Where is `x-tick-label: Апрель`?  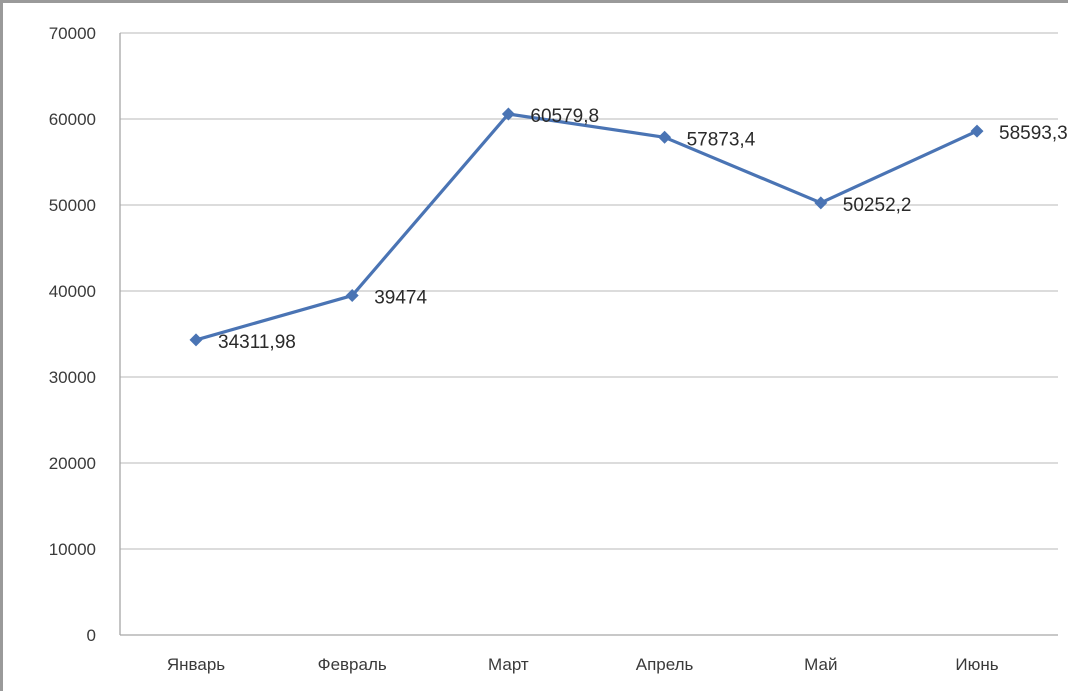
x-tick-label: Апрель is located at coordinates (665, 664).